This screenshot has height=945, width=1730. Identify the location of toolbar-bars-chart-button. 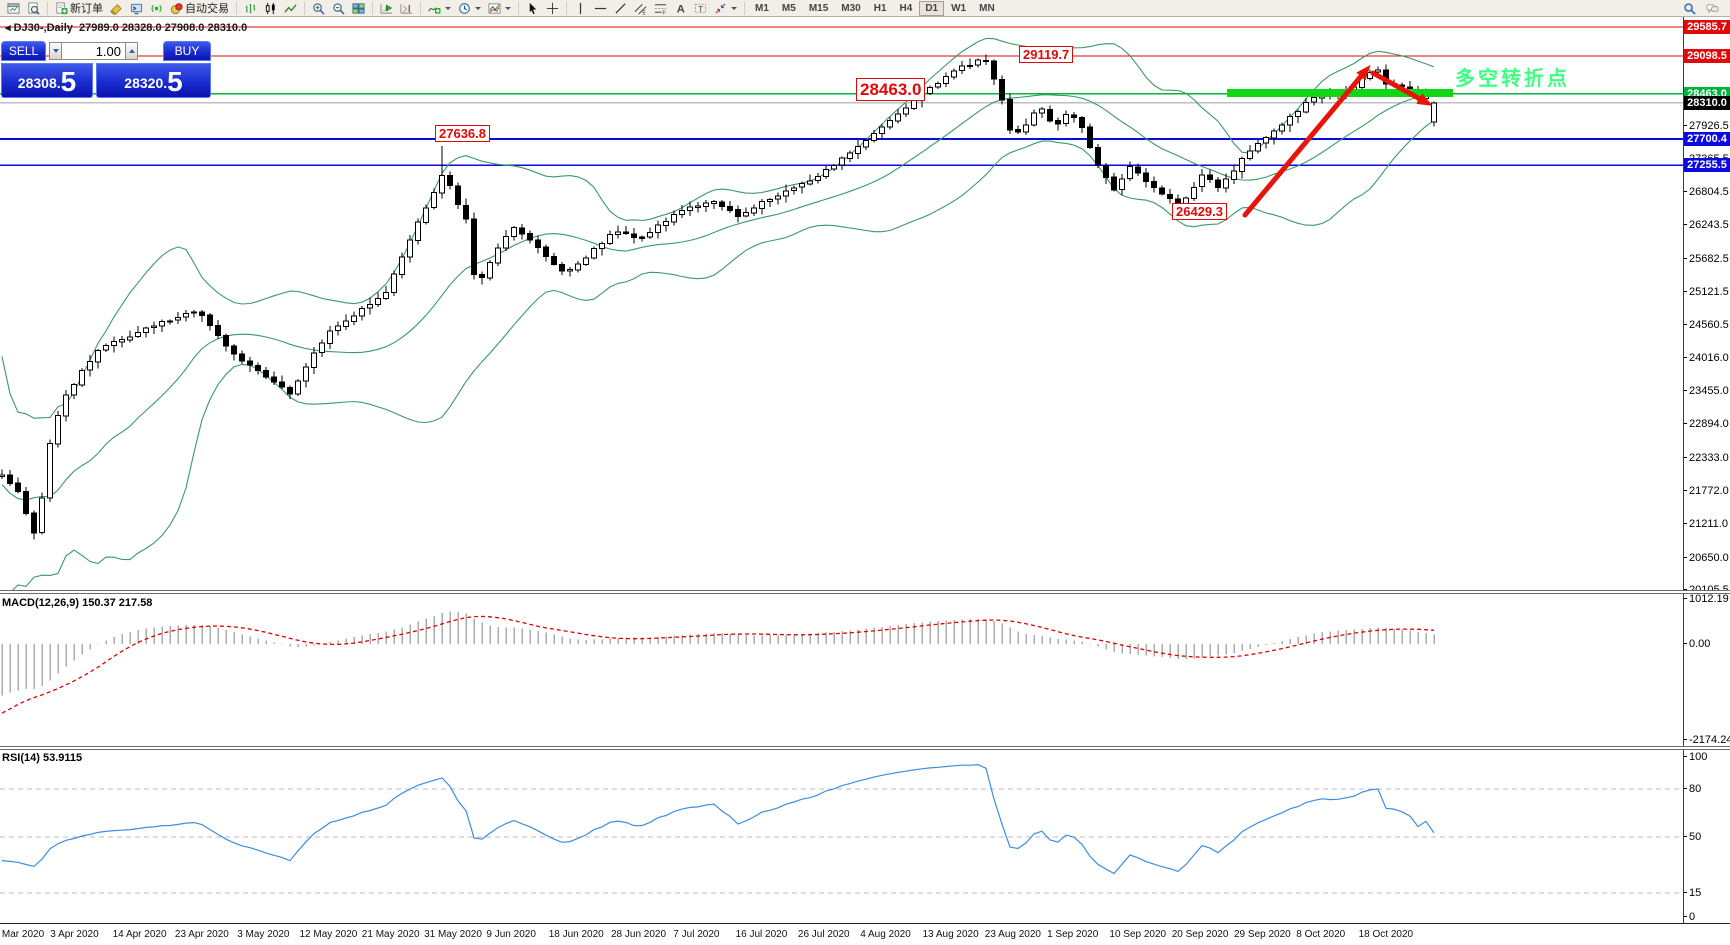
(250, 8).